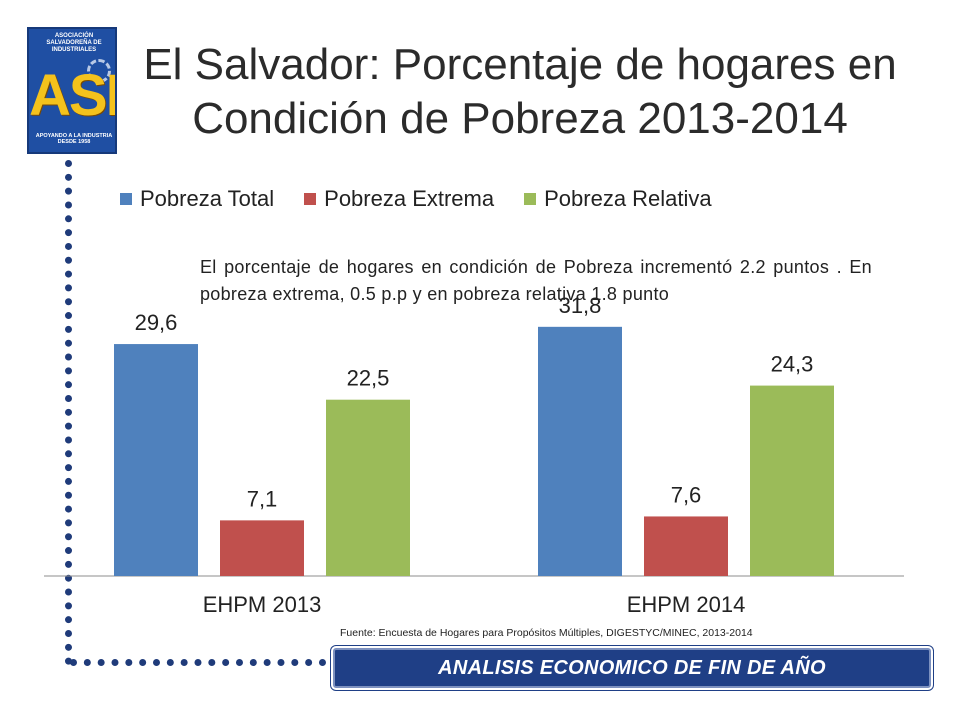 The image size is (960, 720). I want to click on bar-value-label: 7,1, so click(262, 498).